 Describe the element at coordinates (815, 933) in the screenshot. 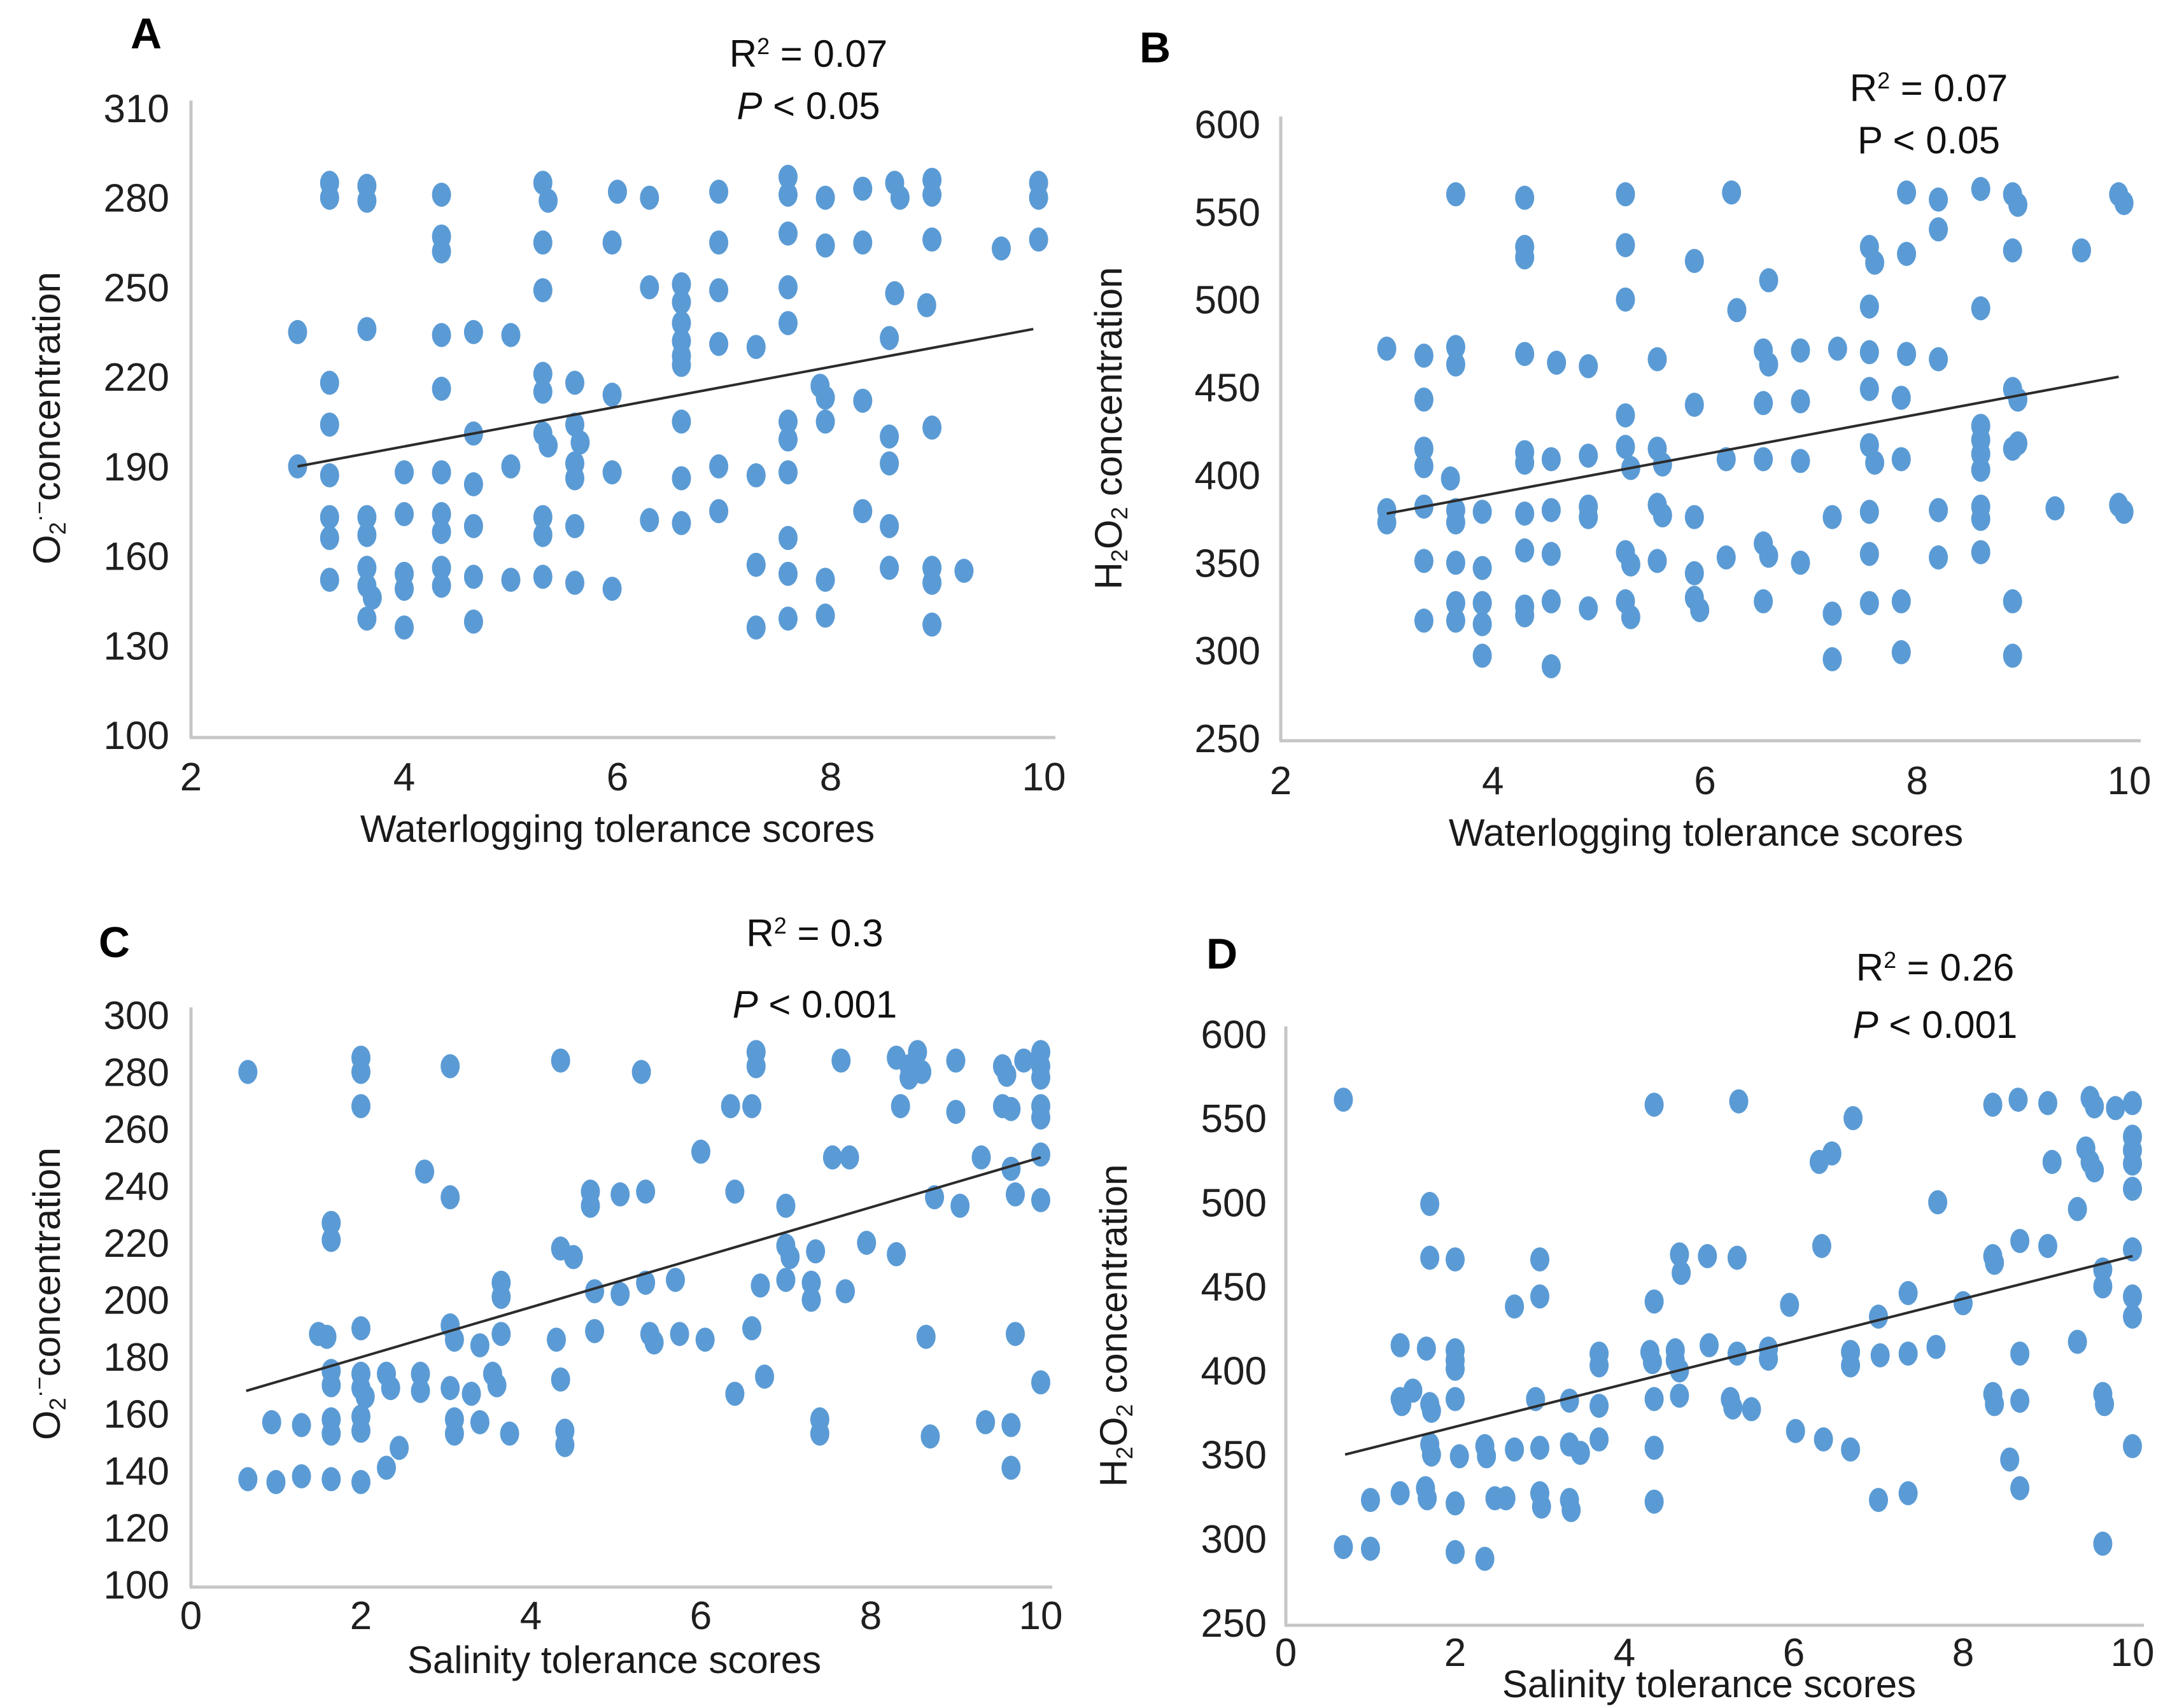

I see `r-squared-value: R2 = 0.3` at that location.